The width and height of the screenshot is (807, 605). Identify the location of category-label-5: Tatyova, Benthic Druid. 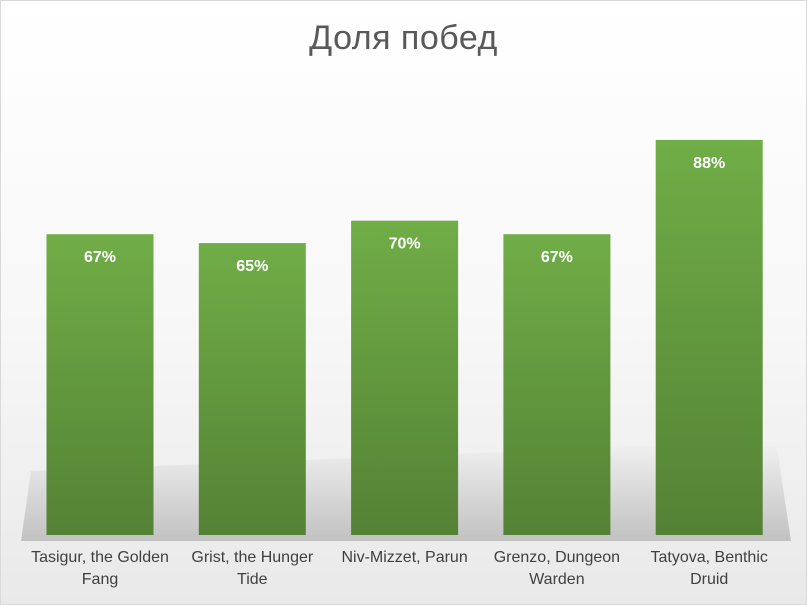
(709, 568).